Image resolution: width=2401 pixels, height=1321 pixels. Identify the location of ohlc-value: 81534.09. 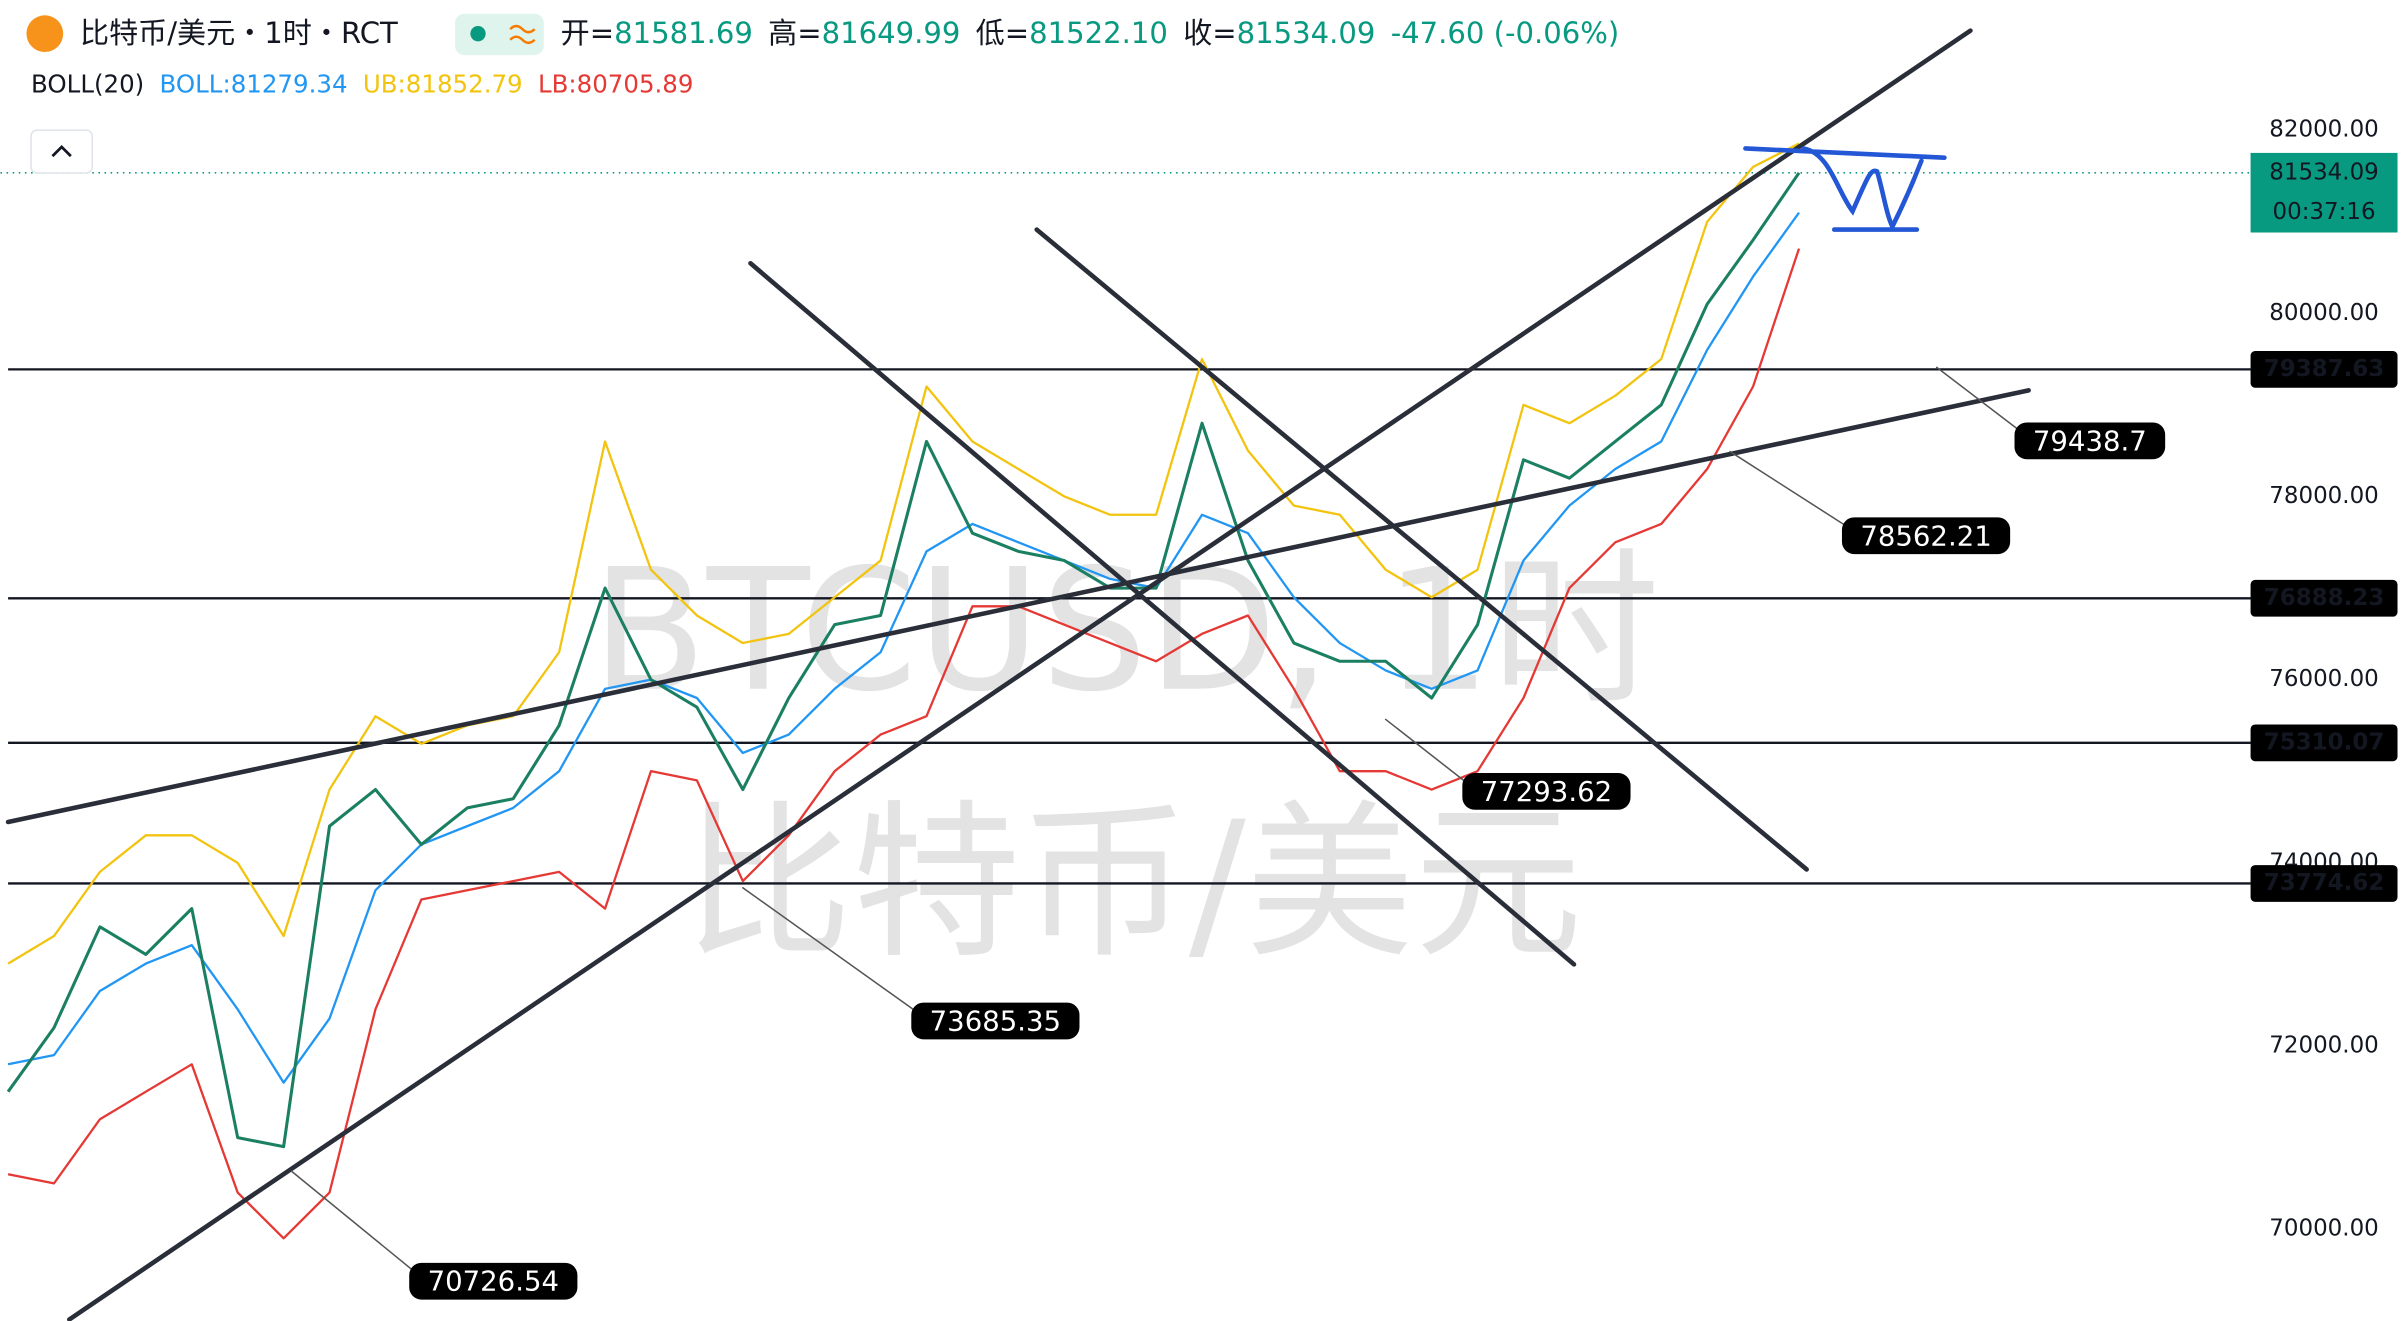
(1306, 33).